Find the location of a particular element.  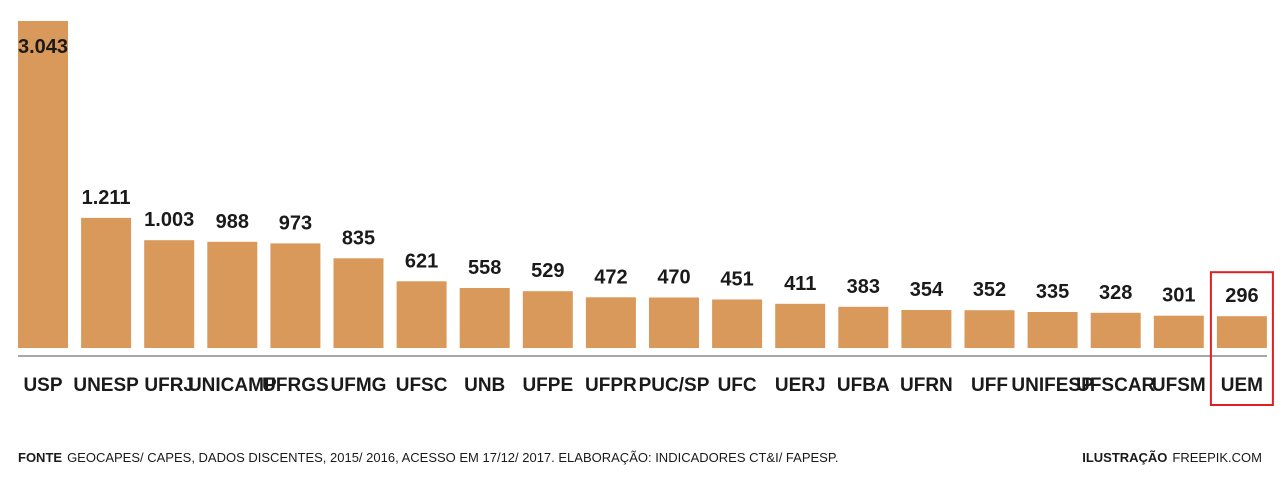

bar-ufsc is located at coordinates (421, 314).